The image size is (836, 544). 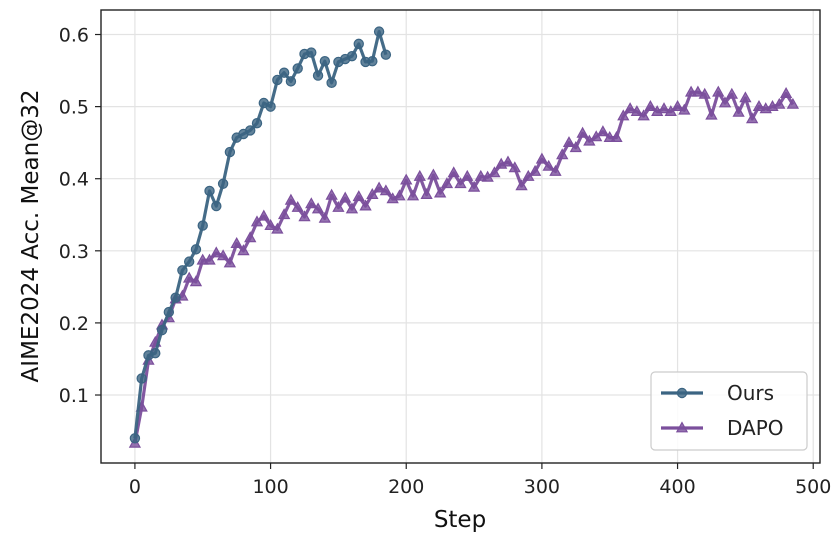 I want to click on y-axis-title: AIME2024 Acc. Mean@32, so click(x=31, y=236).